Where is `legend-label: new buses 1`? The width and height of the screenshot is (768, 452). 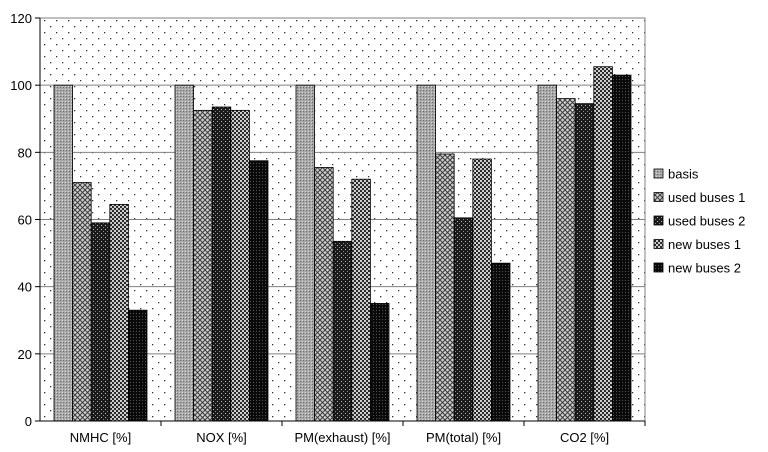
legend-label: new buses 1 is located at coordinates (704, 244).